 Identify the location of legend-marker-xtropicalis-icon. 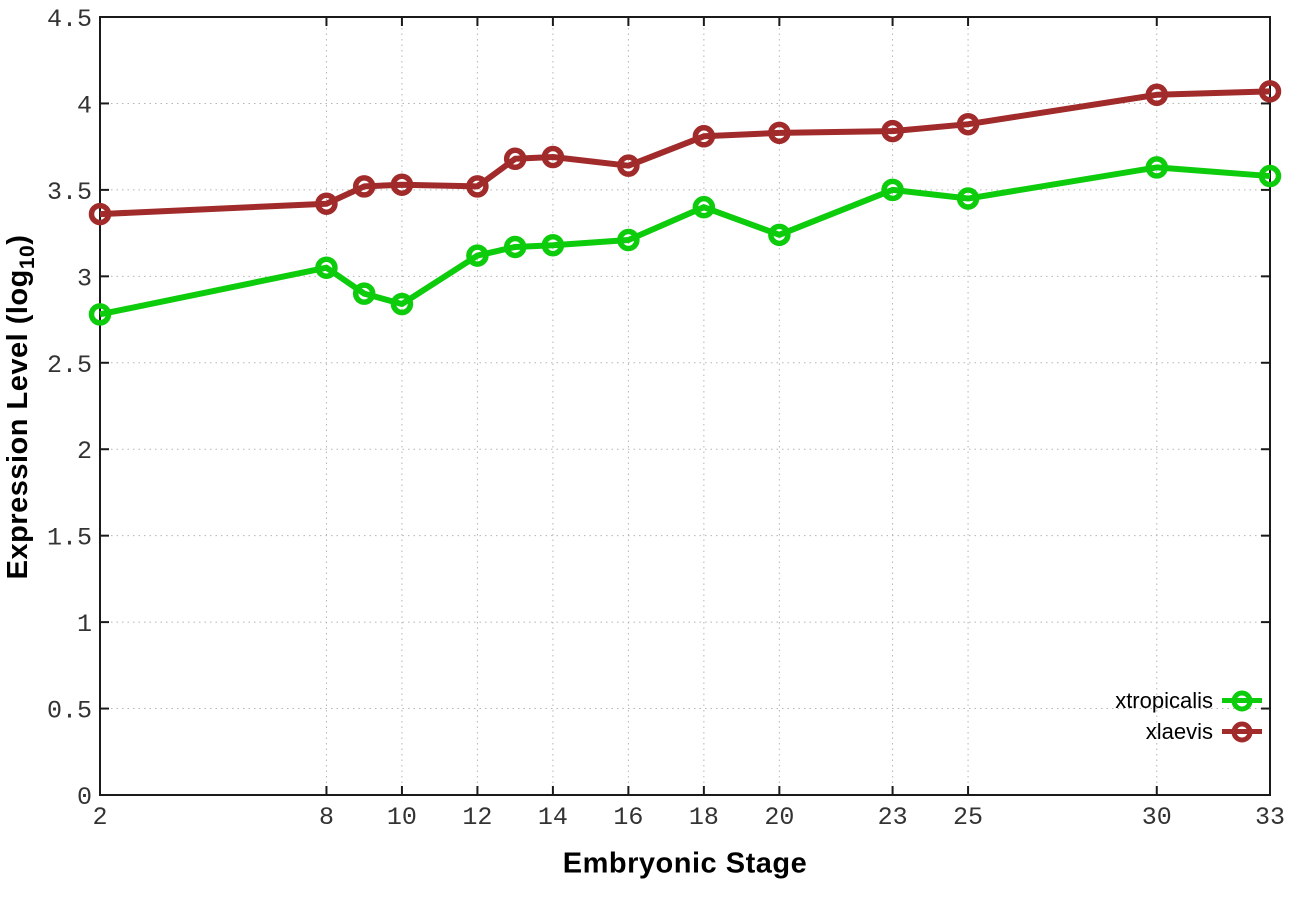
(1242, 701).